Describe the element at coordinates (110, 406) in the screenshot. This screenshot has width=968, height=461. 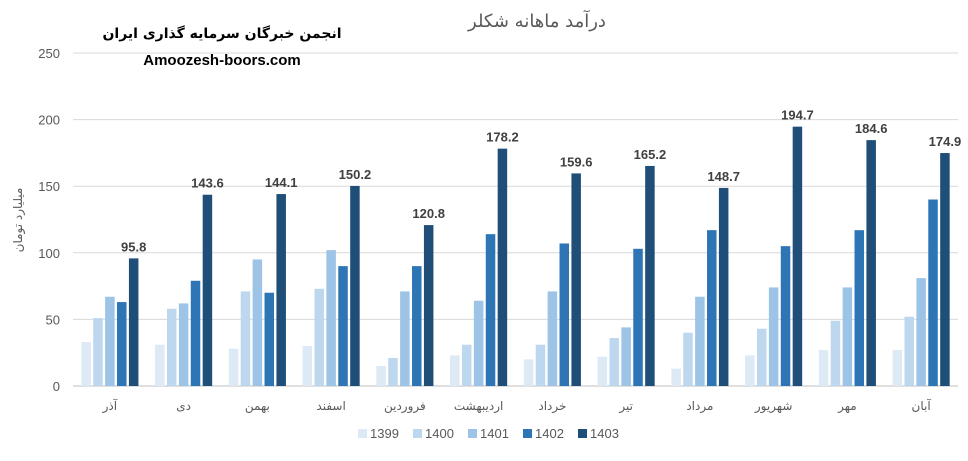
I see `x-tick-label: آذر` at that location.